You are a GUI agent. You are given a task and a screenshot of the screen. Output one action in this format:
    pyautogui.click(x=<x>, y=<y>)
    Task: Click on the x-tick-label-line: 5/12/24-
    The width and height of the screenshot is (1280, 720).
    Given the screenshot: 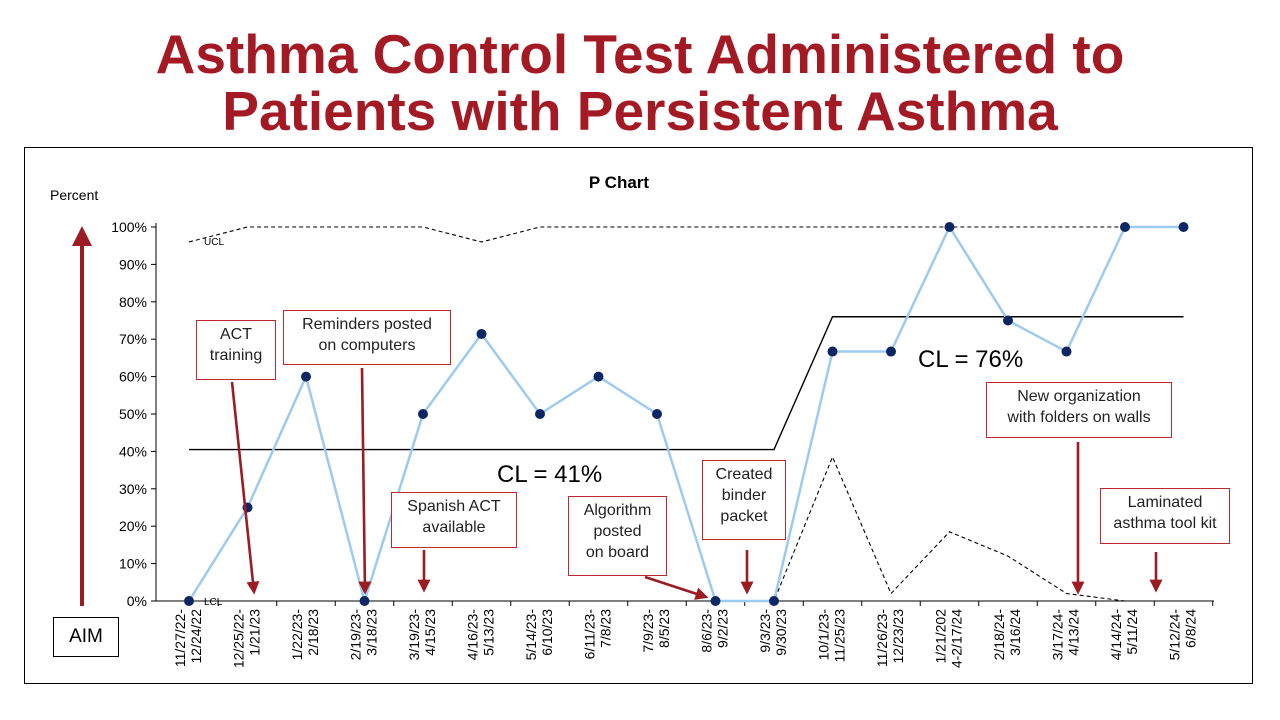 What is the action you would take?
    pyautogui.click(x=1175, y=635)
    